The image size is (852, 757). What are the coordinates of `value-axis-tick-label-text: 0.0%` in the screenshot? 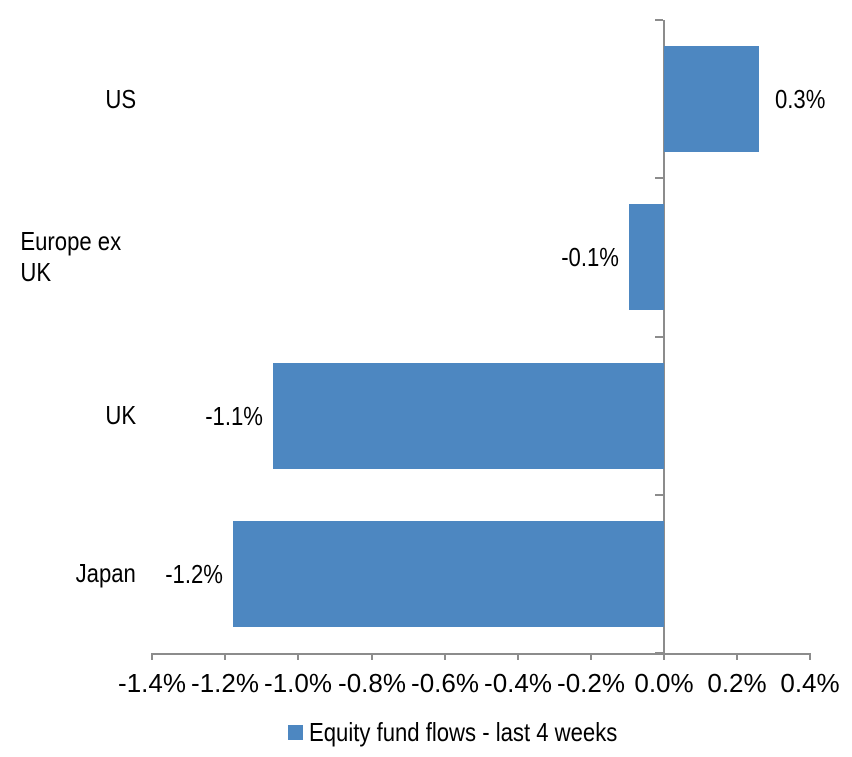 It's located at (664, 683).